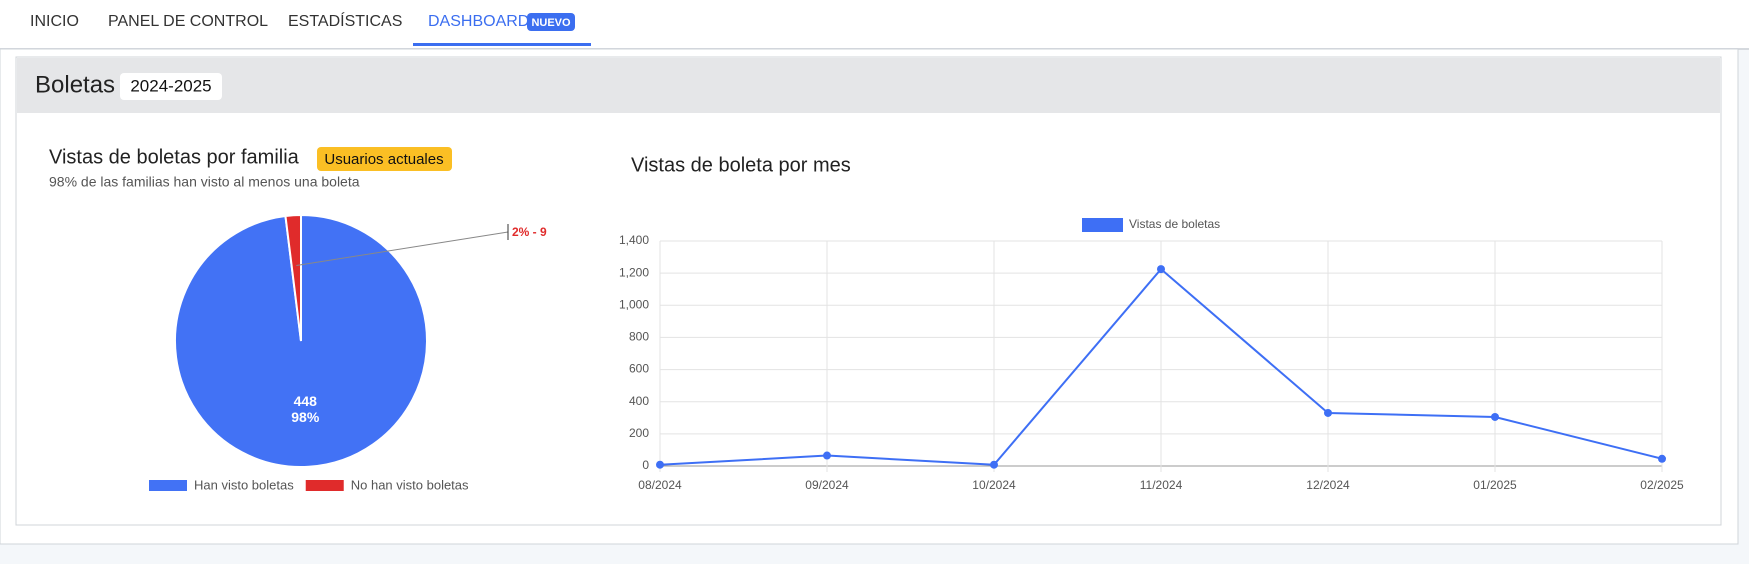 The image size is (1749, 564). I want to click on pie-value-label: 98%, so click(305, 417).